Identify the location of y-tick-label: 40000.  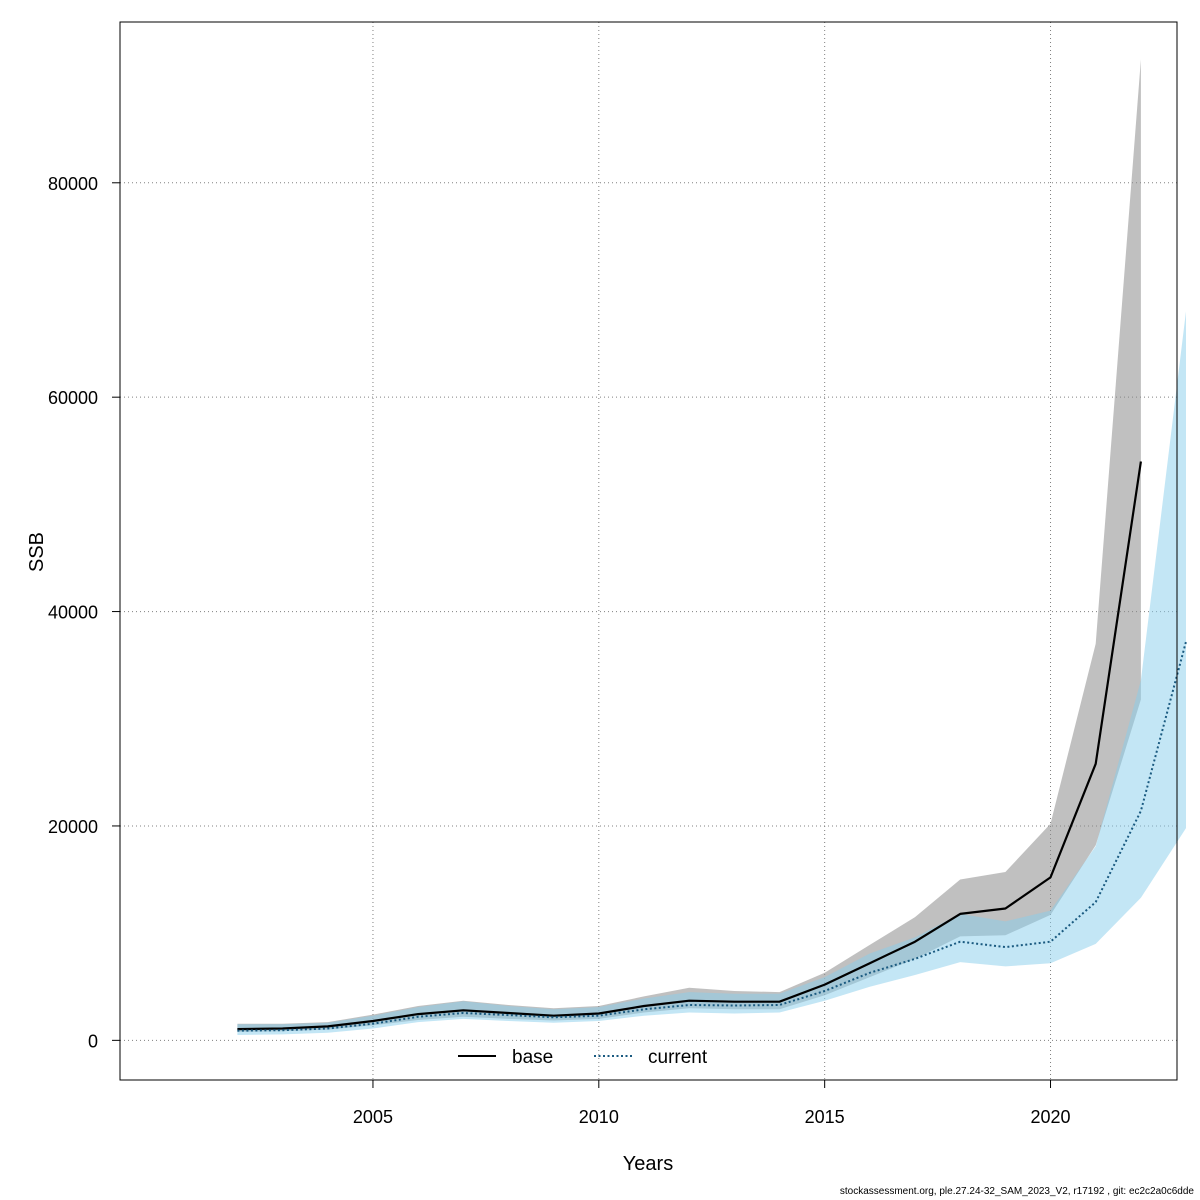
(73, 613).